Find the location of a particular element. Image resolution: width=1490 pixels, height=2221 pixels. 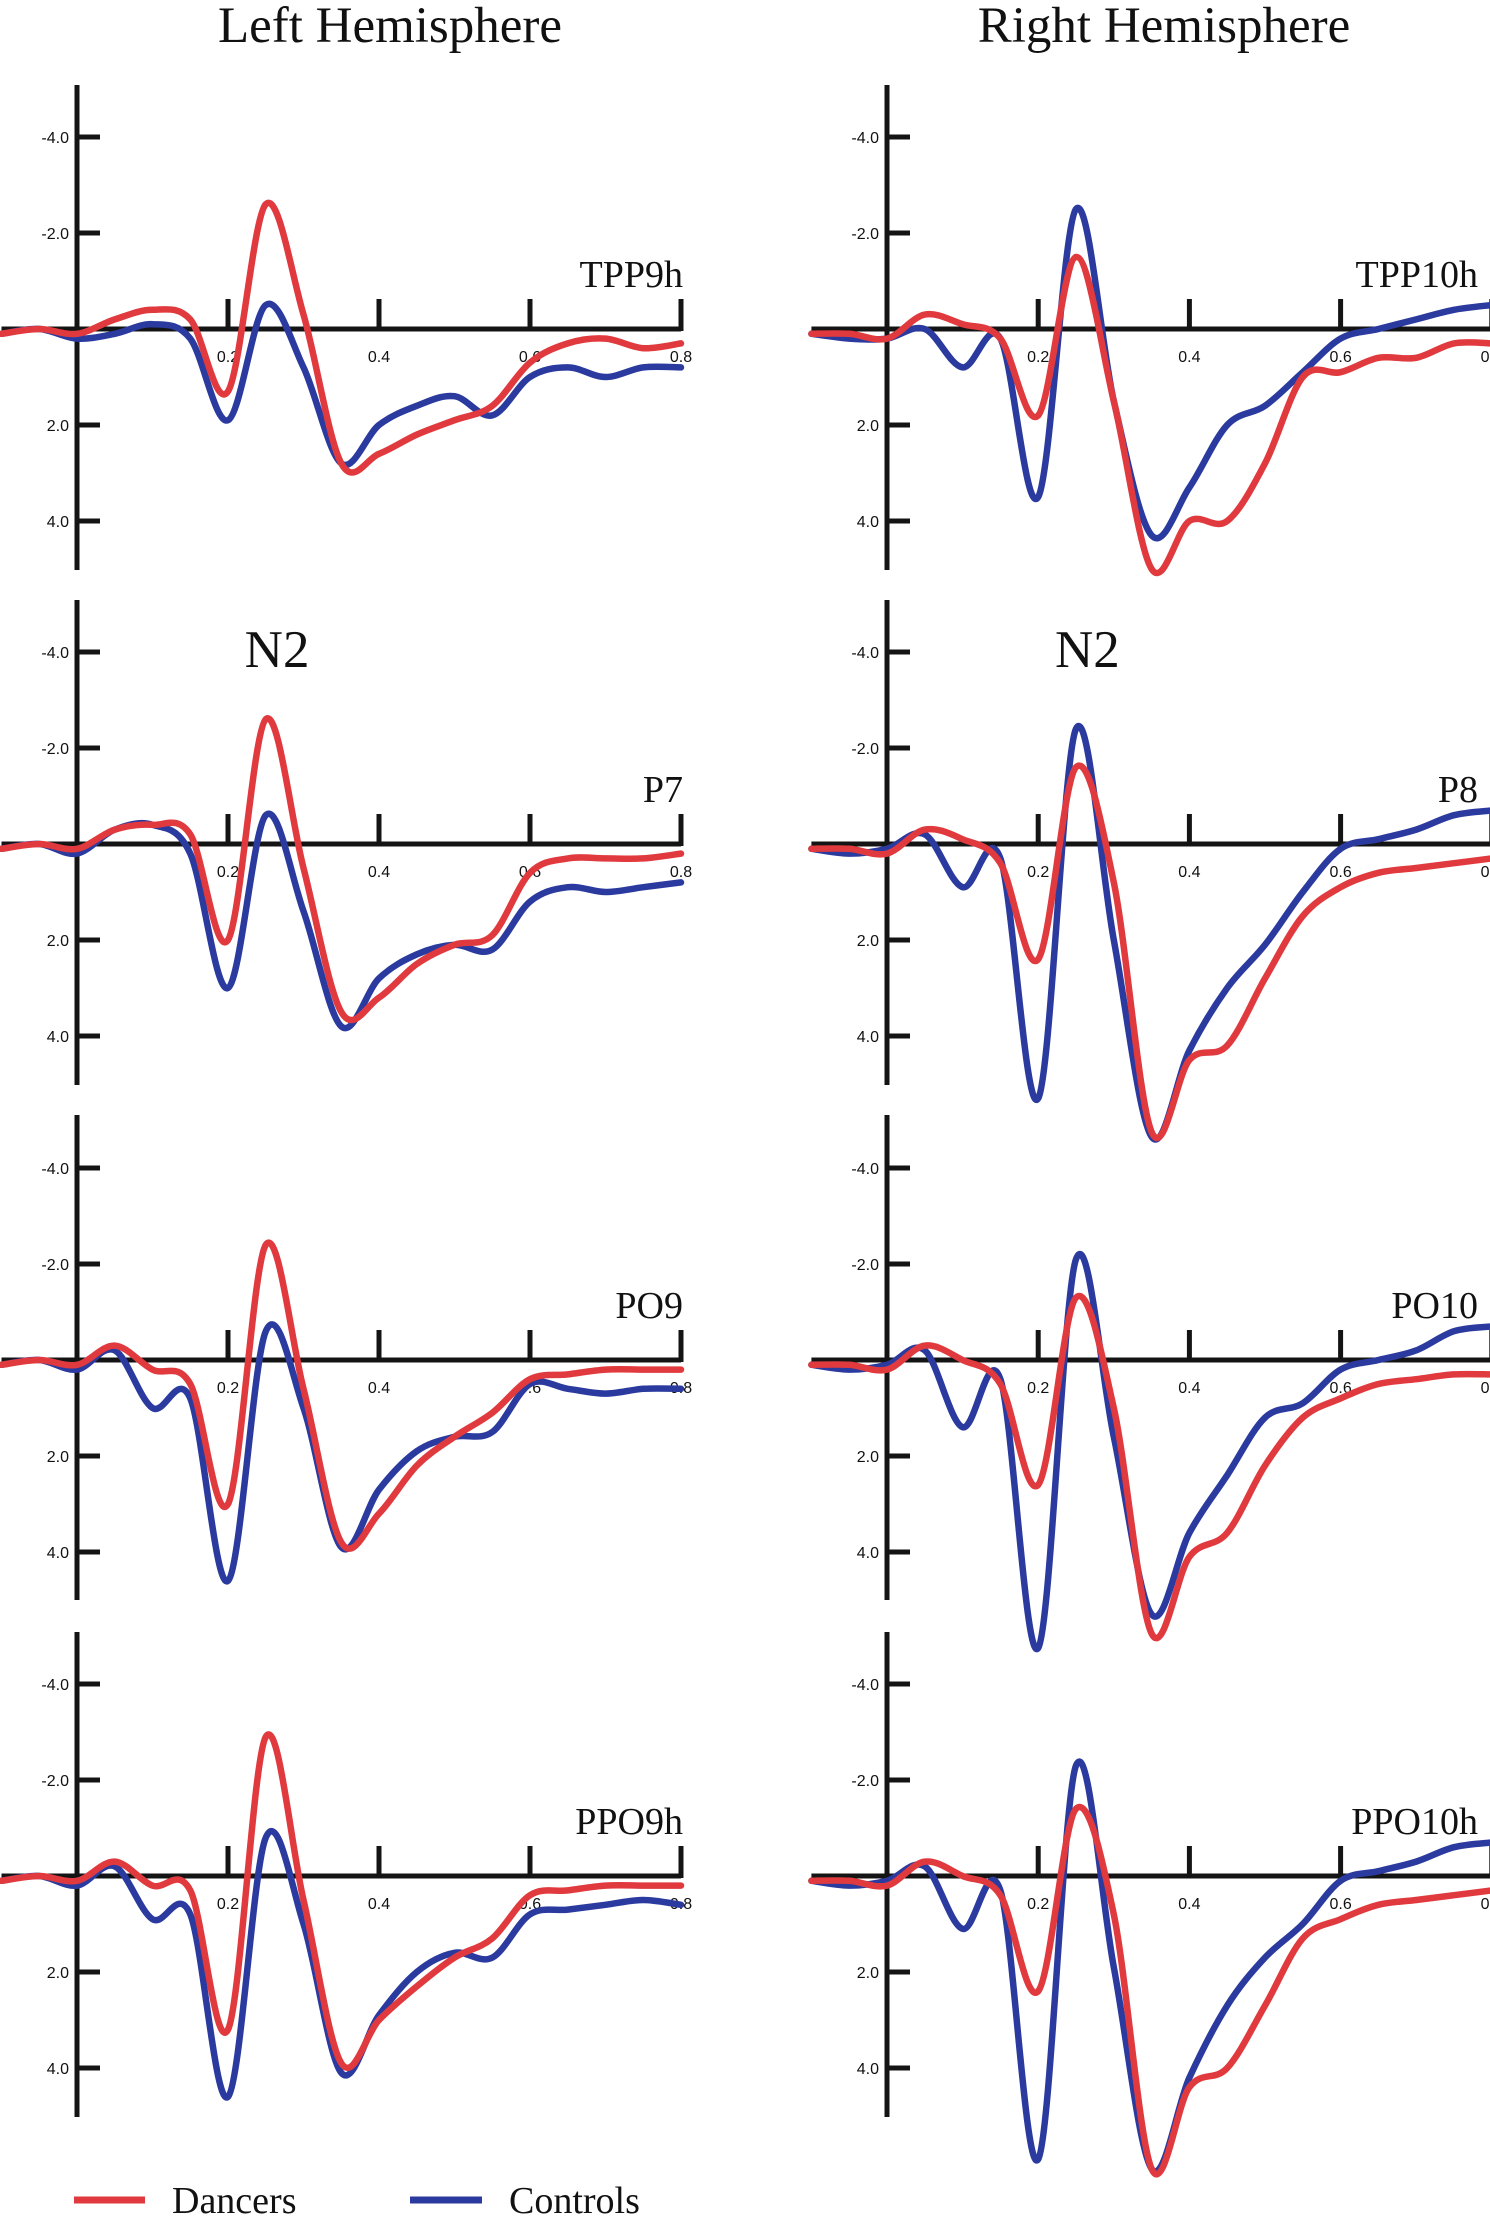

legend: Dancers Controls is located at coordinates (357, 2200).